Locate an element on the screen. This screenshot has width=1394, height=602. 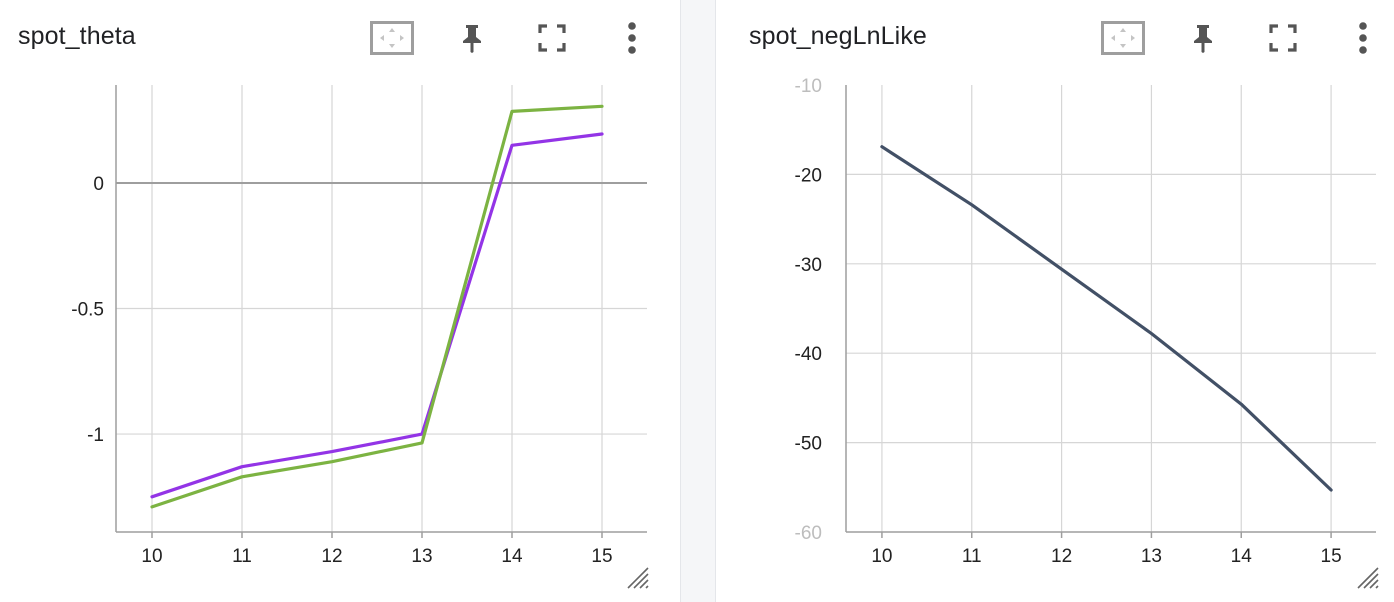
card-title: spot_negLnLike is located at coordinates (838, 36).